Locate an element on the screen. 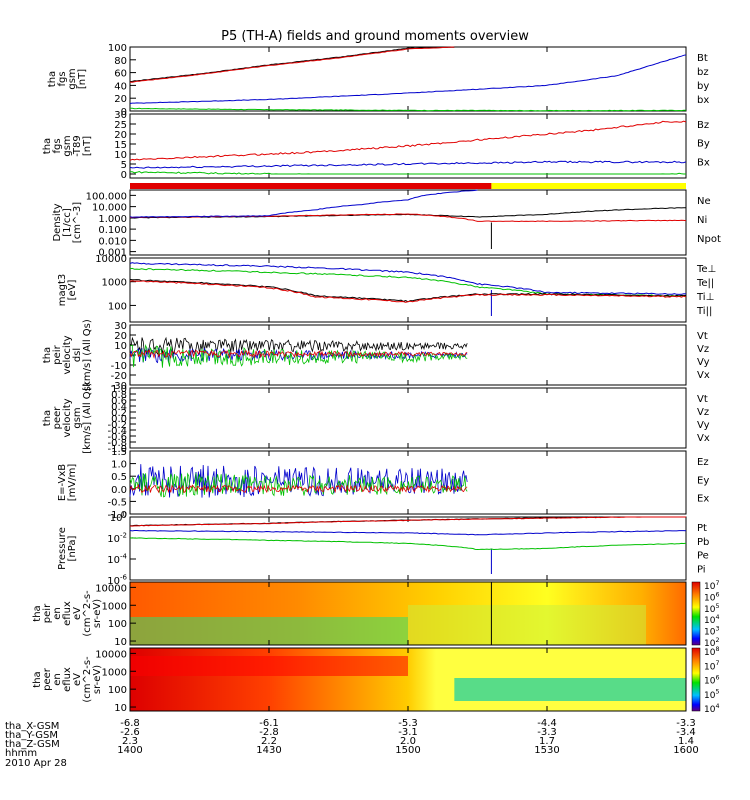 The height and width of the screenshot is (800, 750). legend-Ti: Ti|| is located at coordinates (704, 311).